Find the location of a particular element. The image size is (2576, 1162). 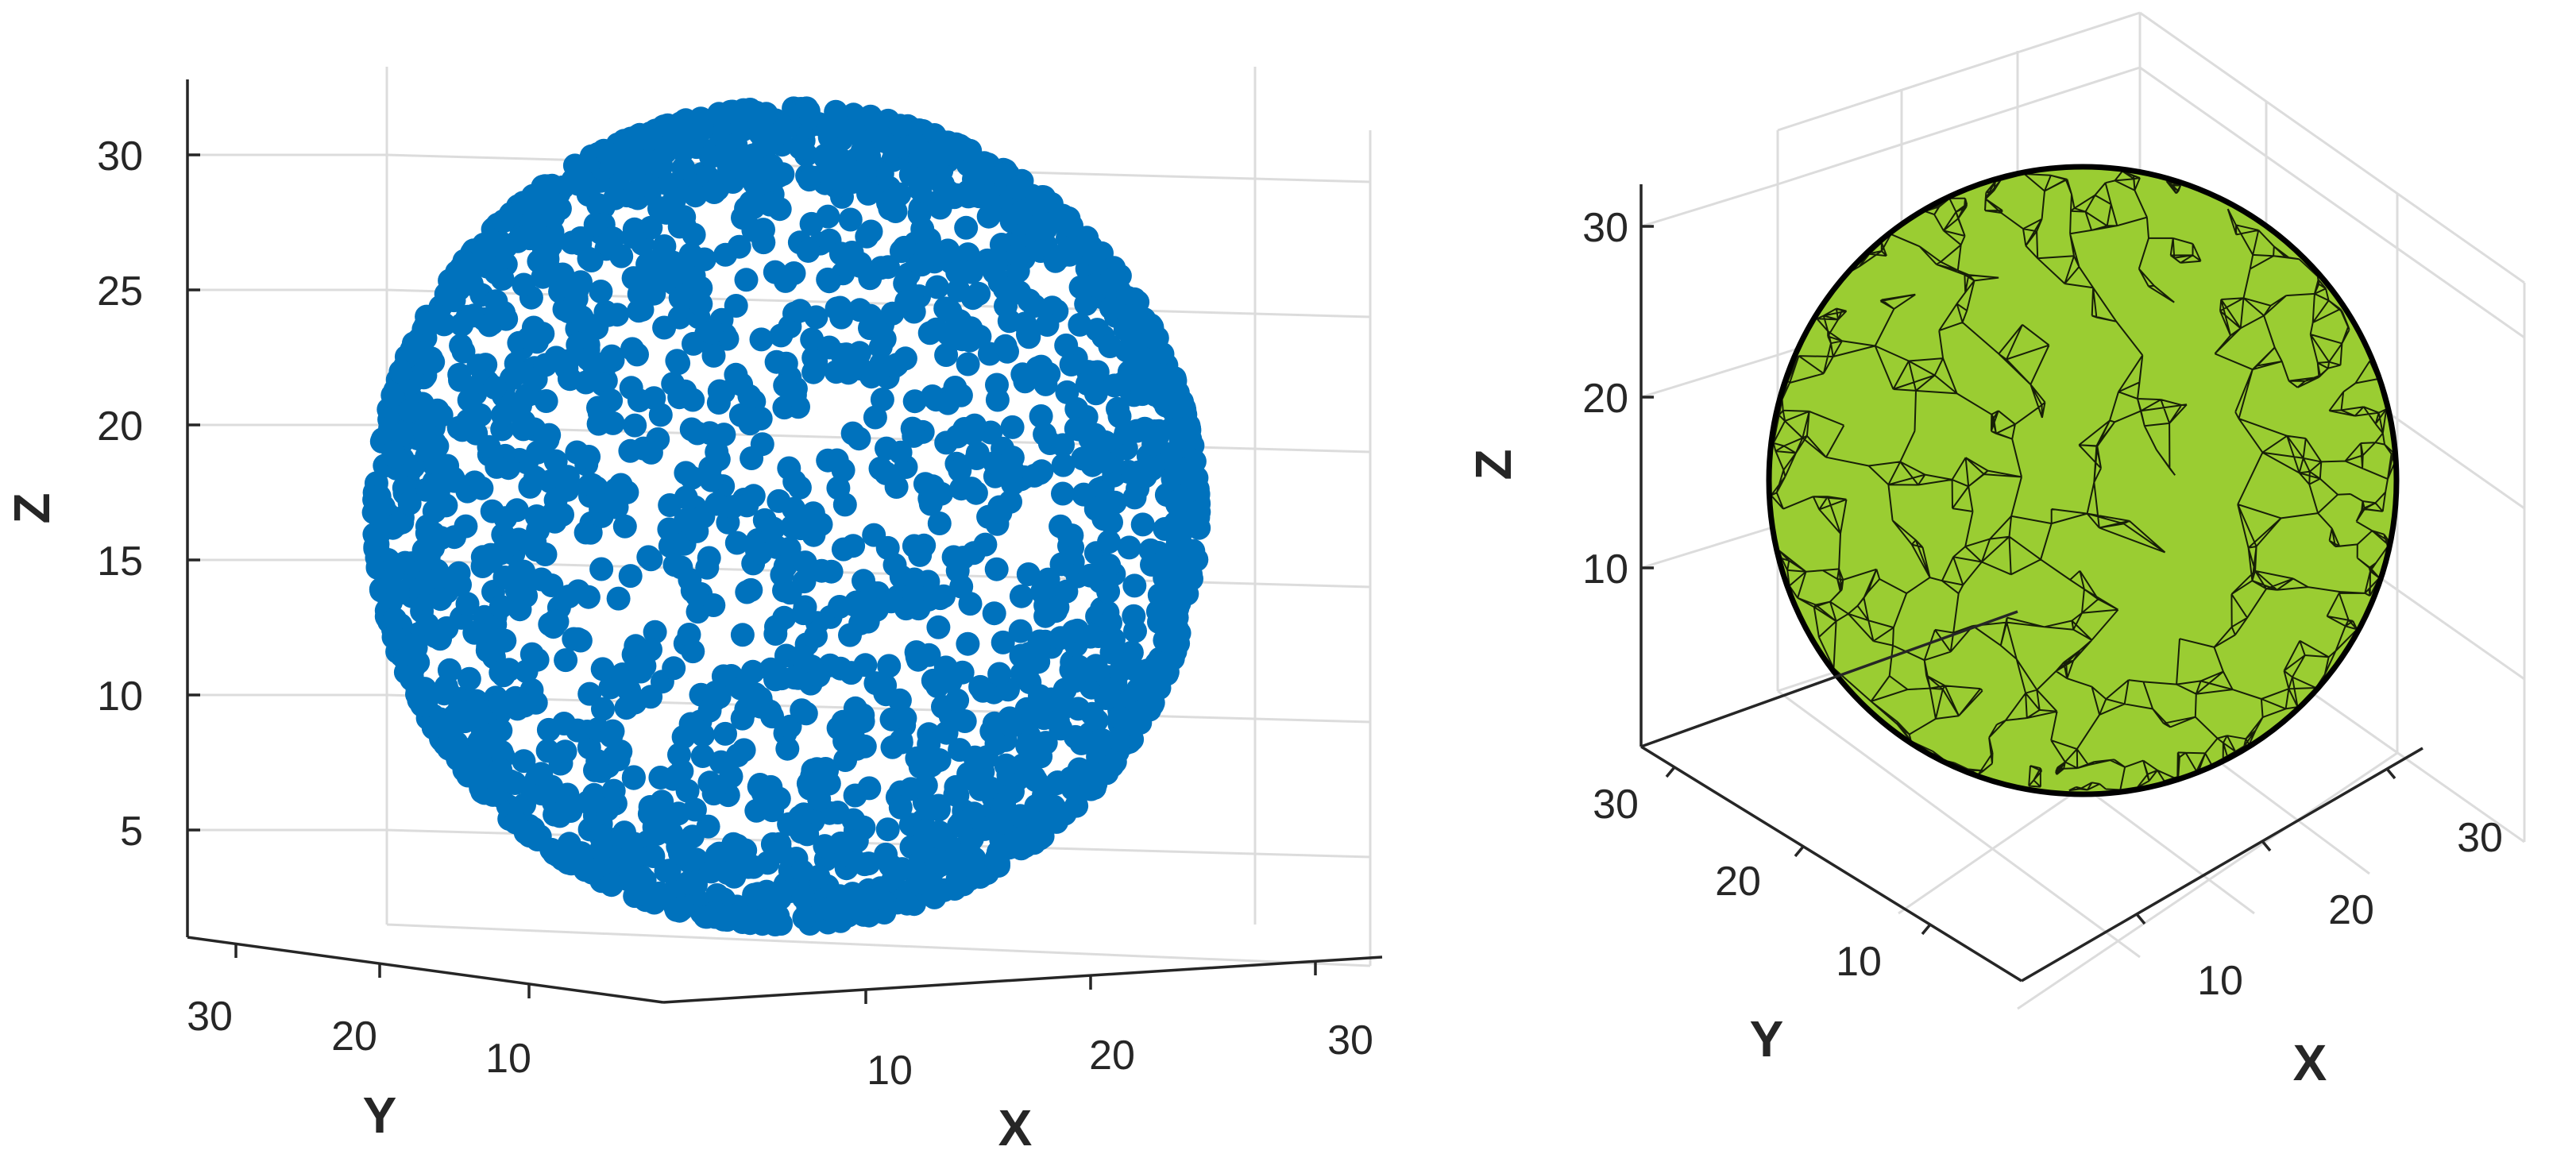

right-z-tick-20: 20 is located at coordinates (1605, 399).